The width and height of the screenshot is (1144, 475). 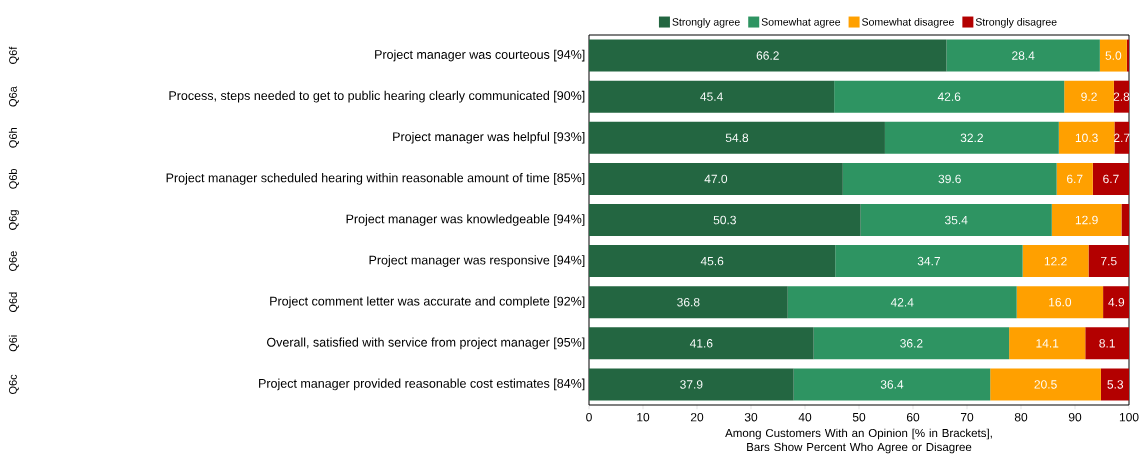 What do you see at coordinates (751, 417) in the screenshot?
I see `x-tick-label: 30` at bounding box center [751, 417].